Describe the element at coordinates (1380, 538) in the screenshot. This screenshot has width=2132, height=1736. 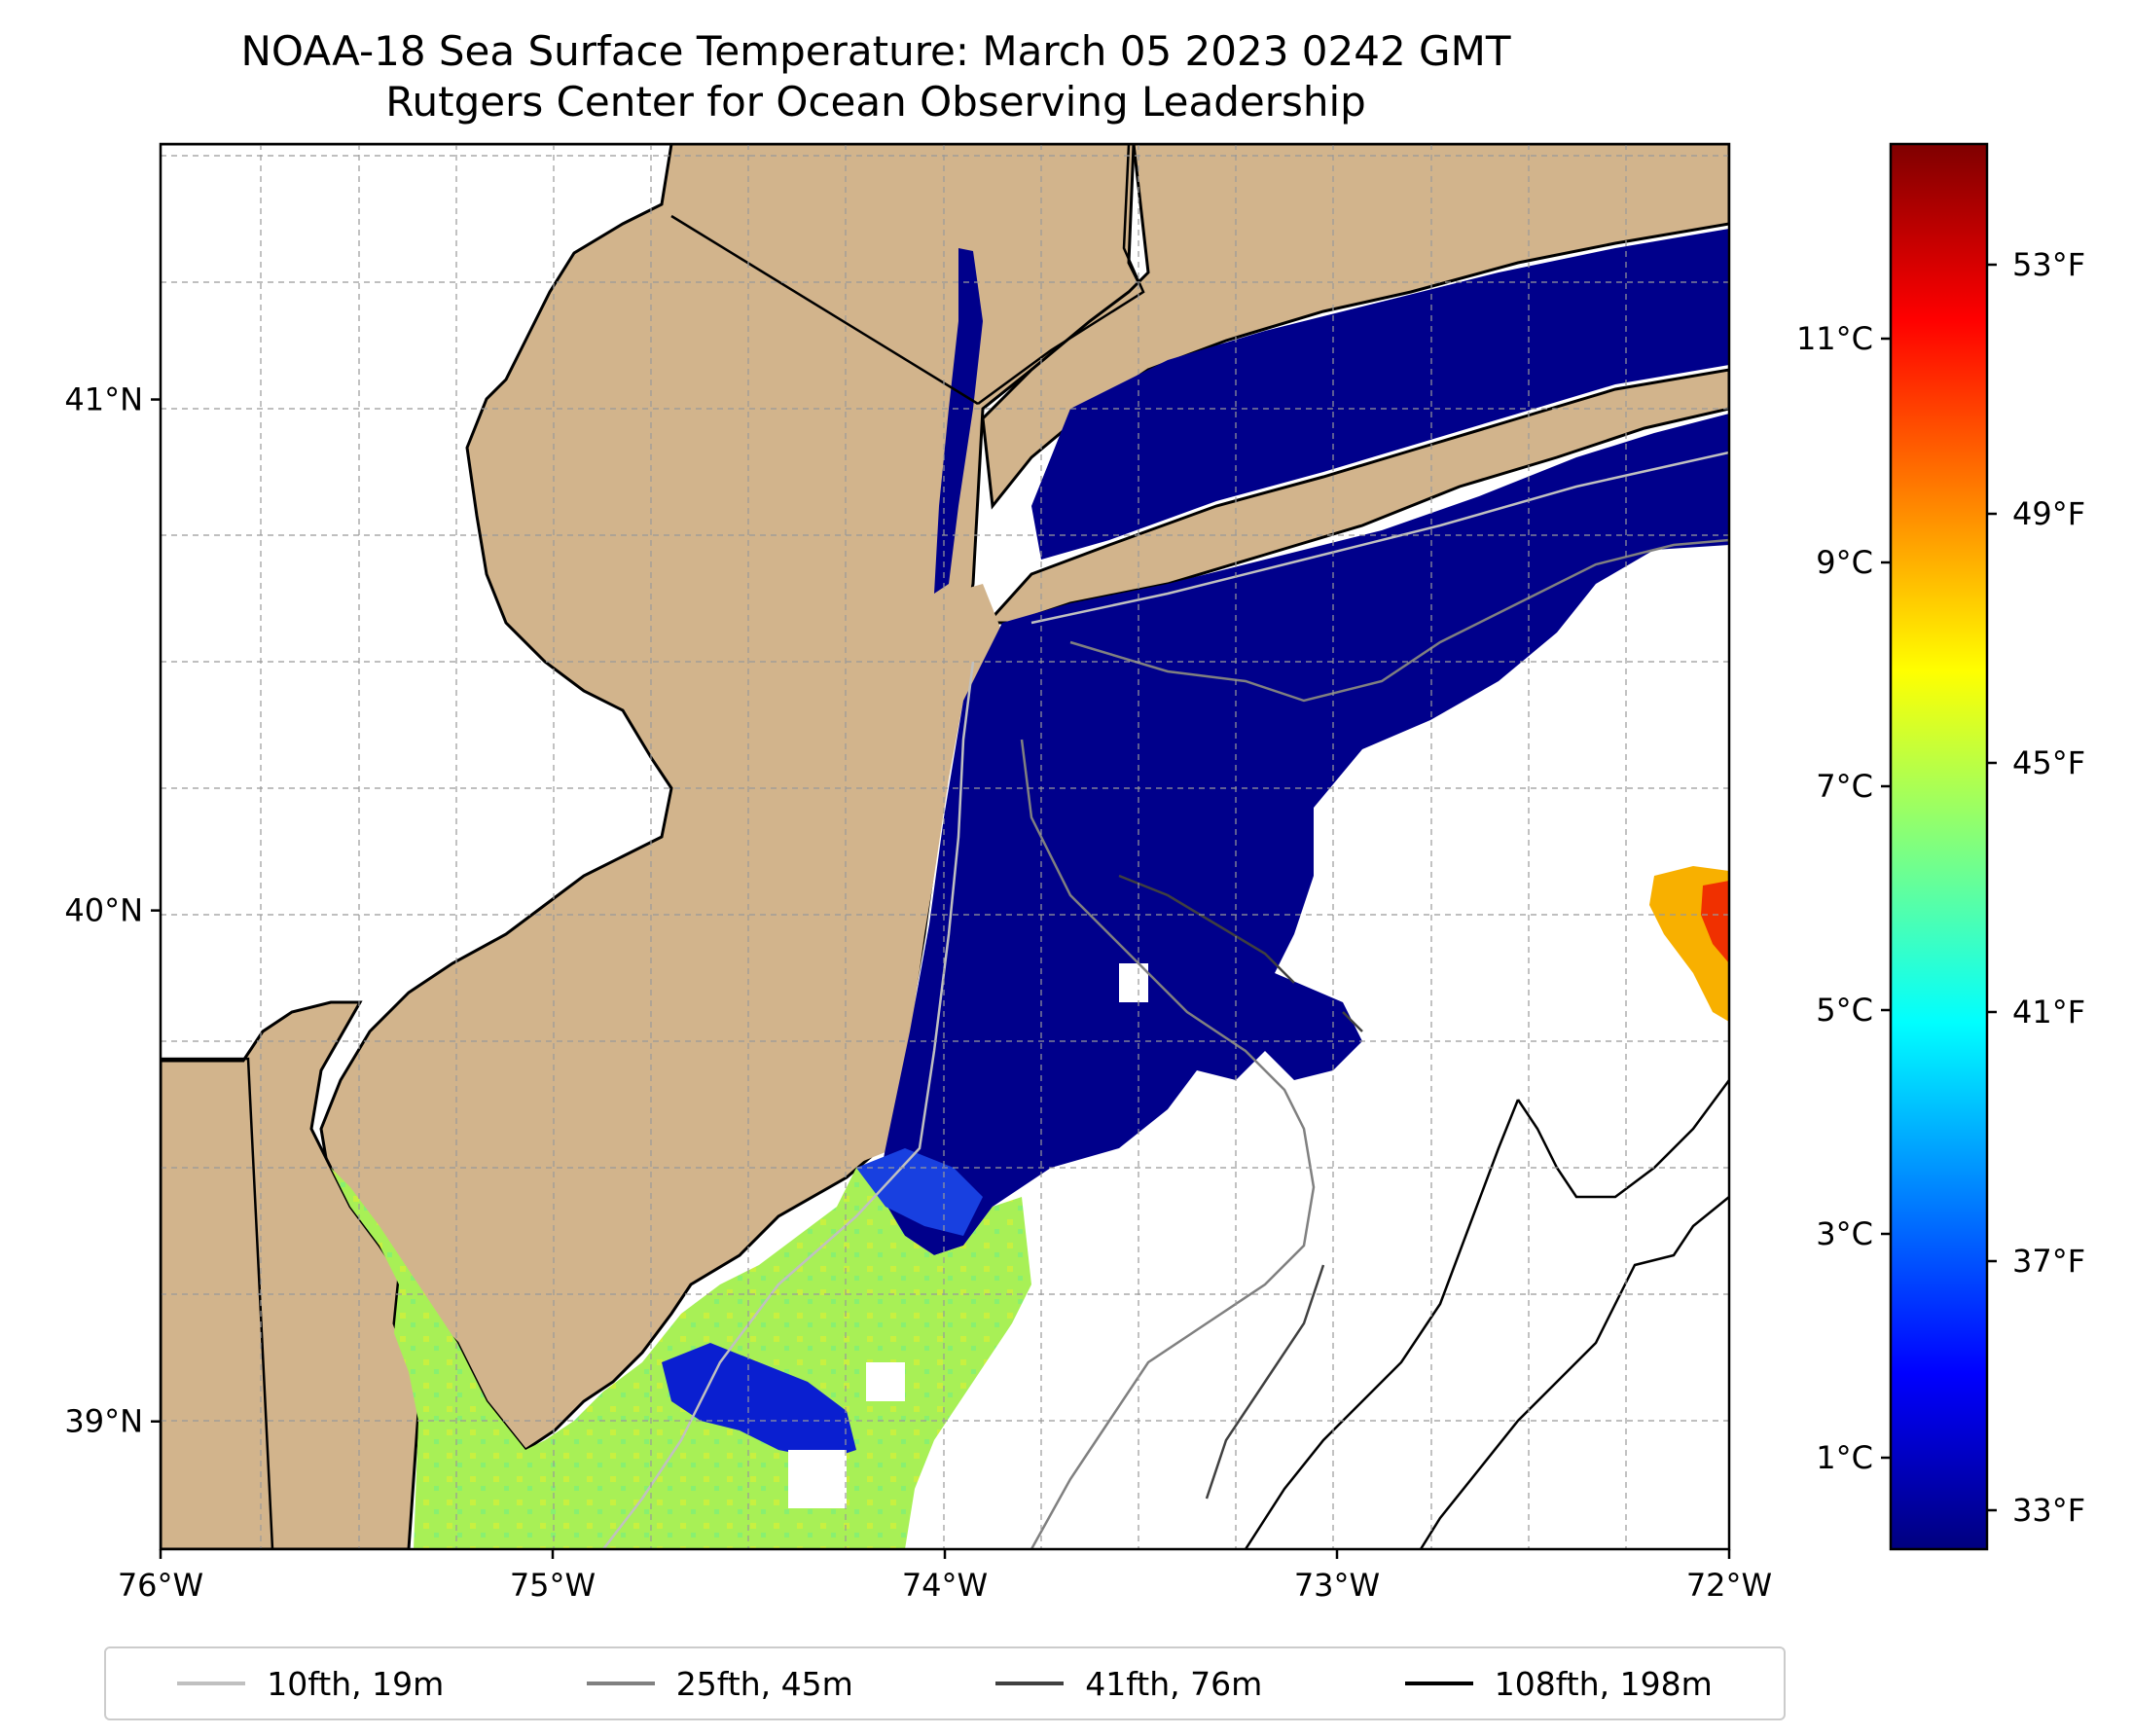
I see `contour-10fth-li` at that location.